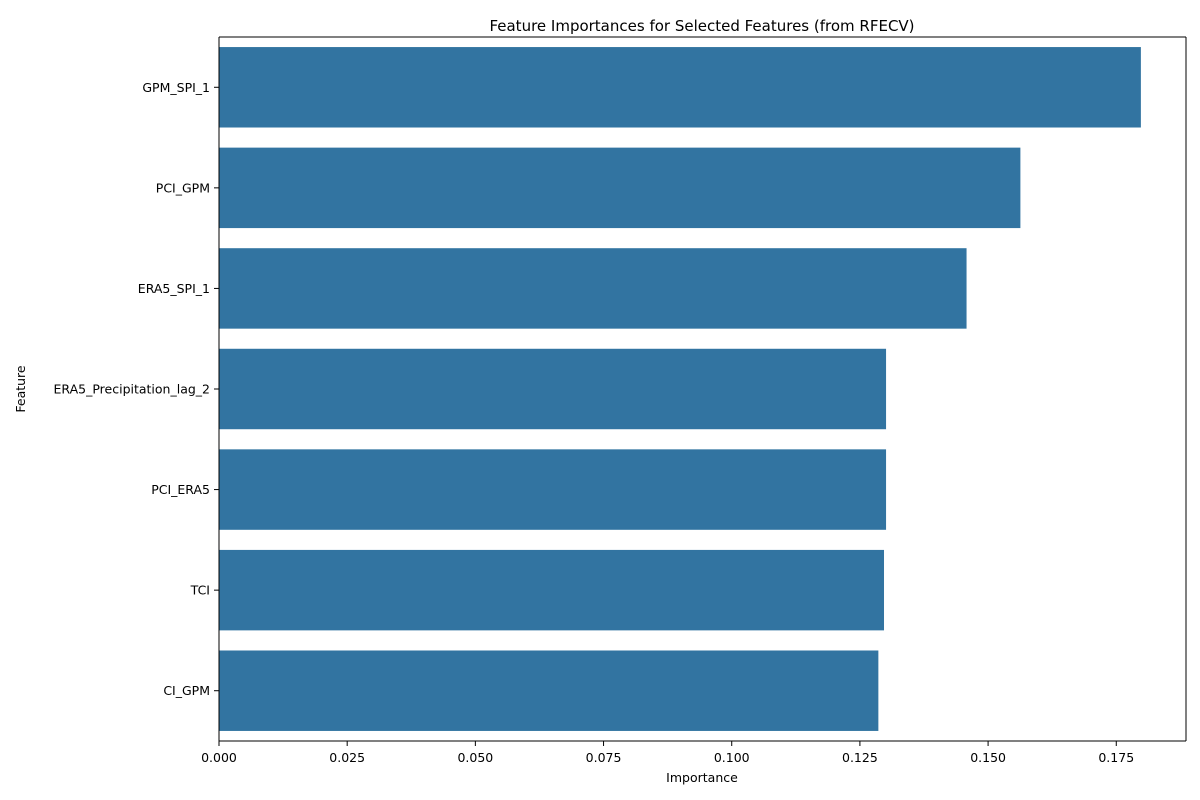 The height and width of the screenshot is (800, 1200). Describe the element at coordinates (549, 690) in the screenshot. I see `bar-ci-gpm` at that location.